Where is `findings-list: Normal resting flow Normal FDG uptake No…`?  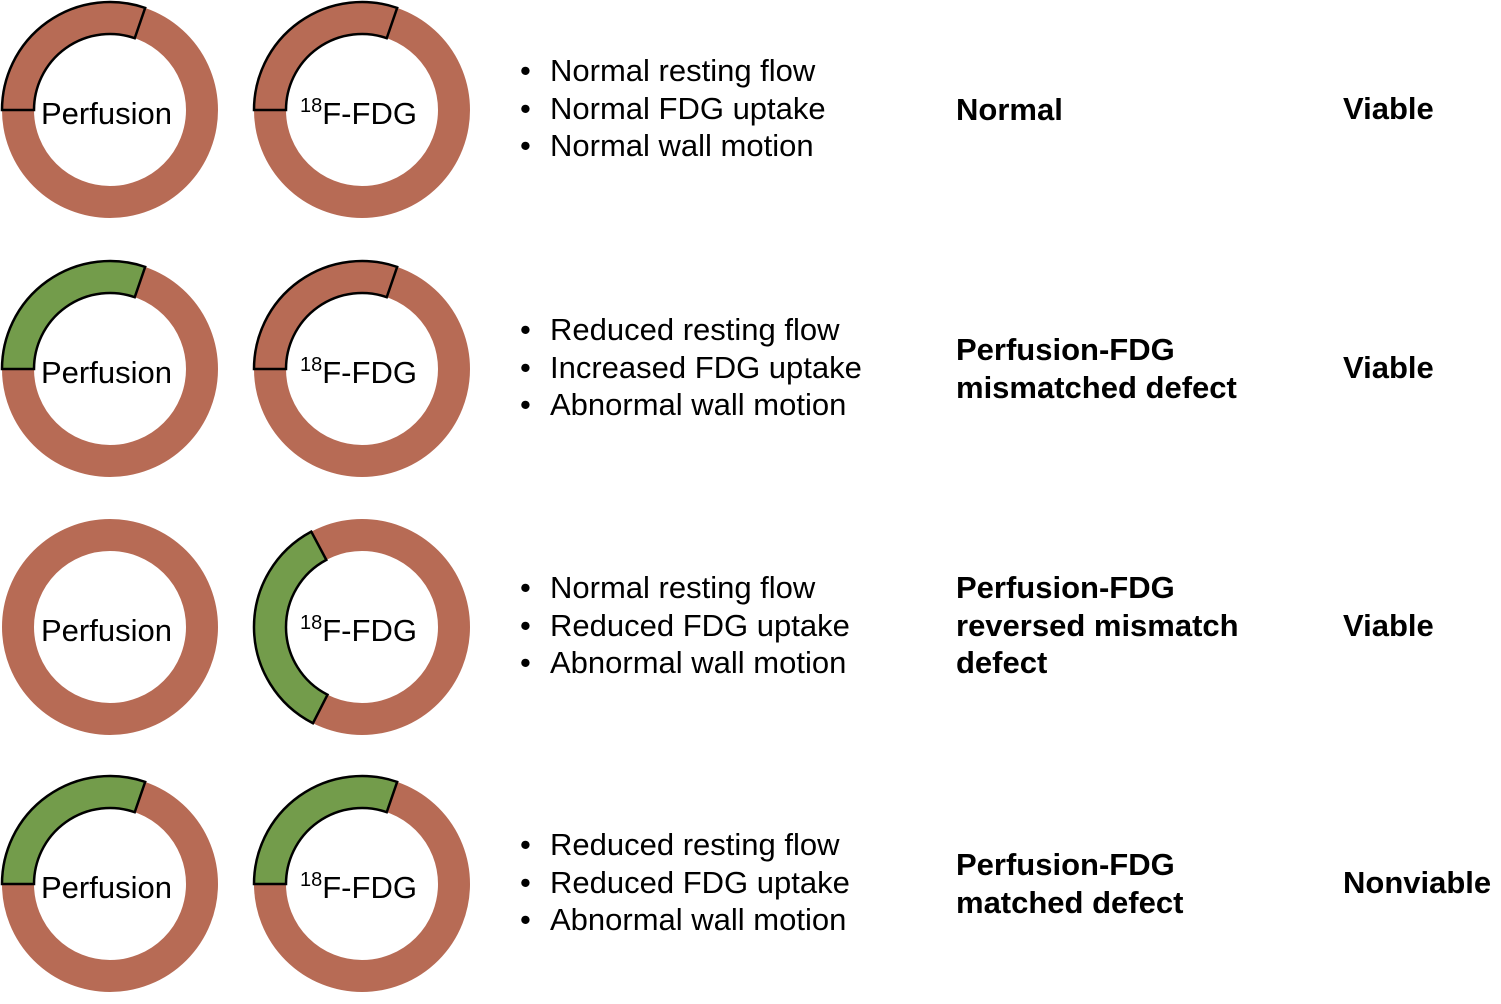
findings-list: Normal resting flow Normal FDG uptake No… is located at coordinates (673, 108).